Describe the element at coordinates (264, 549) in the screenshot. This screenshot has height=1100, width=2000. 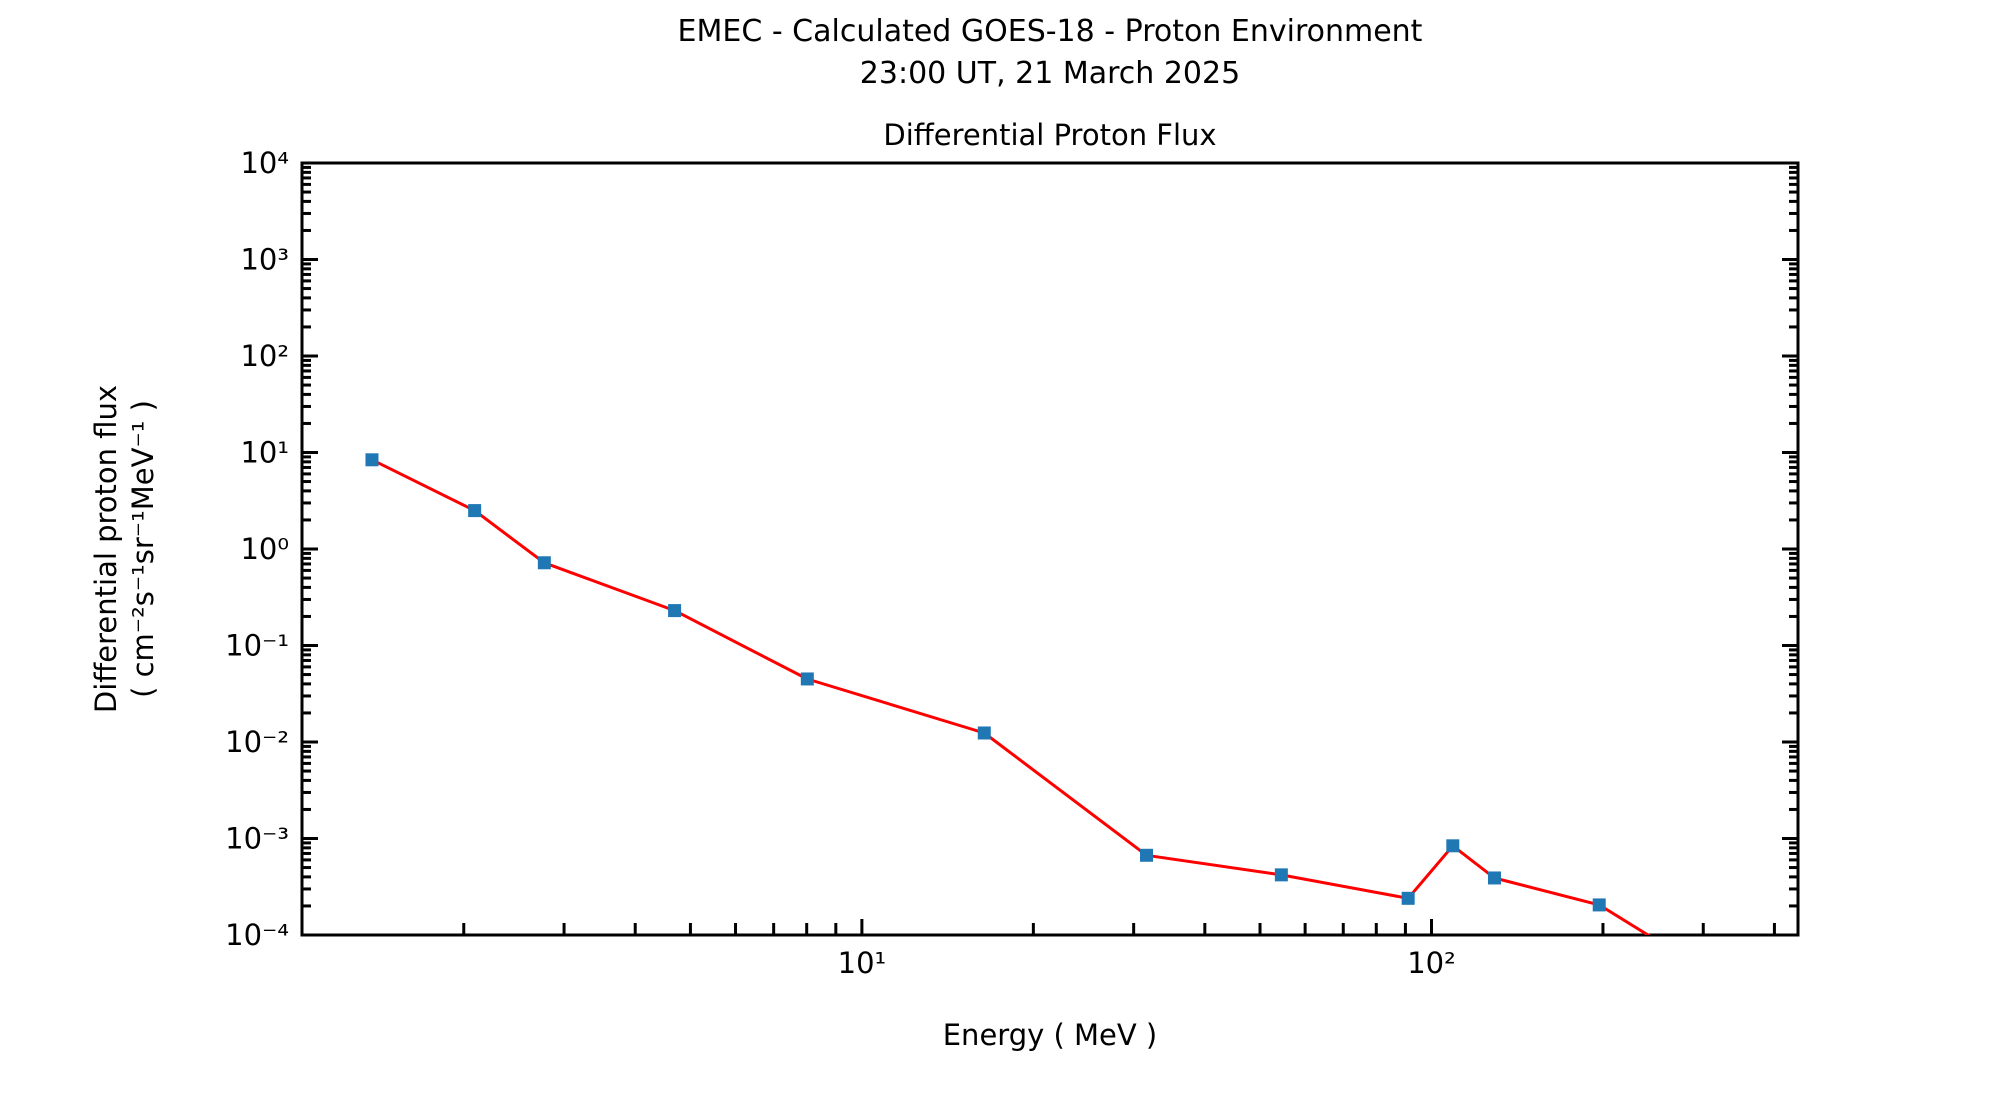
I see `y-tick-label: 10⁰` at that location.